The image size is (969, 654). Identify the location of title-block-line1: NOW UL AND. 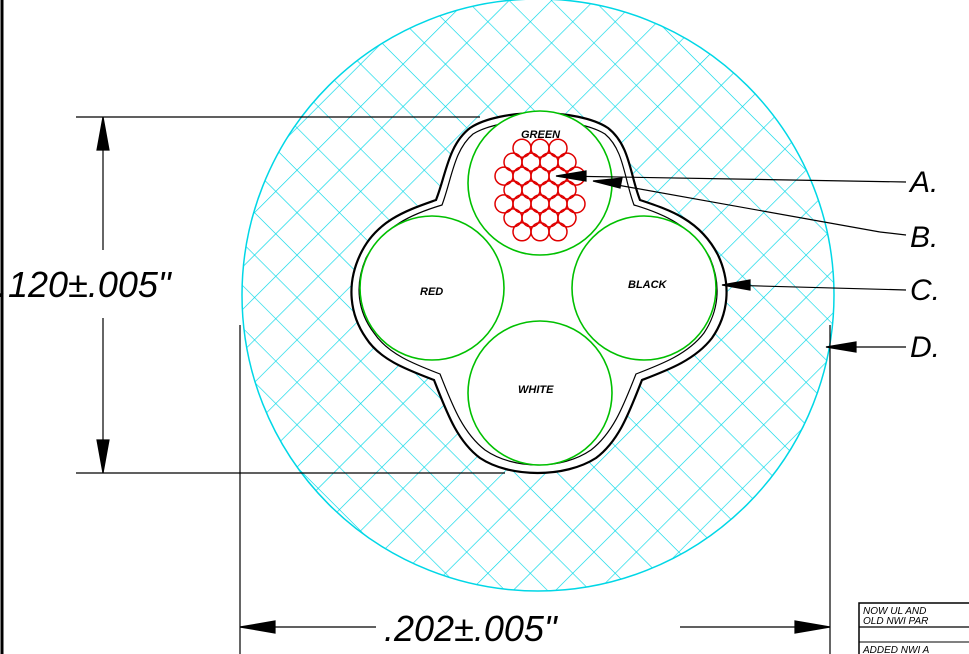
(894, 611).